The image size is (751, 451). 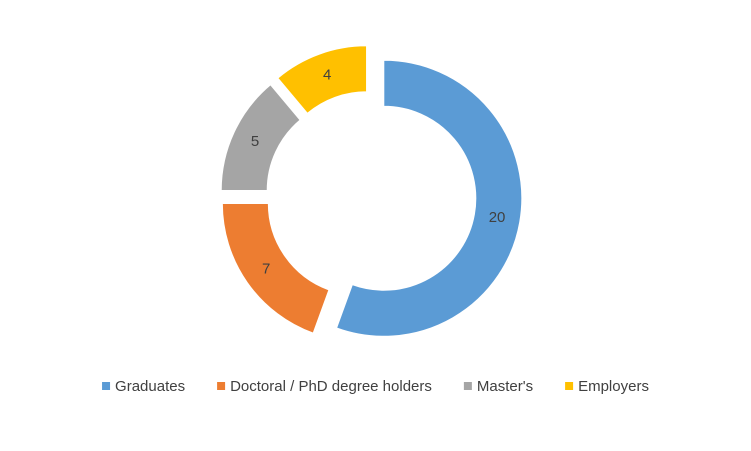 I want to click on legend-label: Doctoral / PhD degree holders, so click(x=331, y=386).